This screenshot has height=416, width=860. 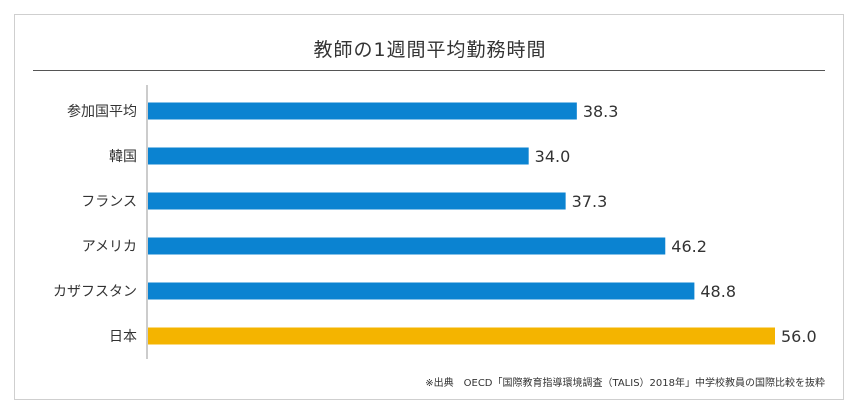 What do you see at coordinates (123, 157) in the screenshot?
I see `category-label-1: 韓国` at bounding box center [123, 157].